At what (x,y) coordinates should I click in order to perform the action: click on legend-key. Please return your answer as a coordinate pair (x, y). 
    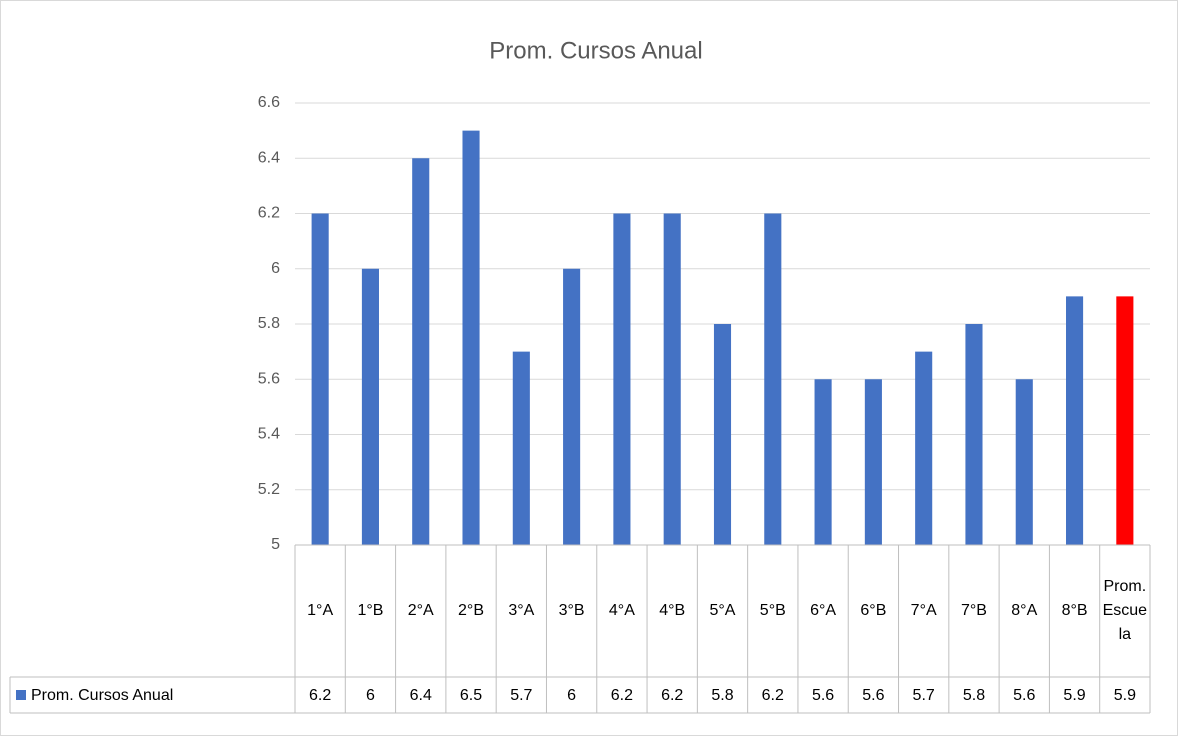
    Looking at the image, I should click on (21, 695).